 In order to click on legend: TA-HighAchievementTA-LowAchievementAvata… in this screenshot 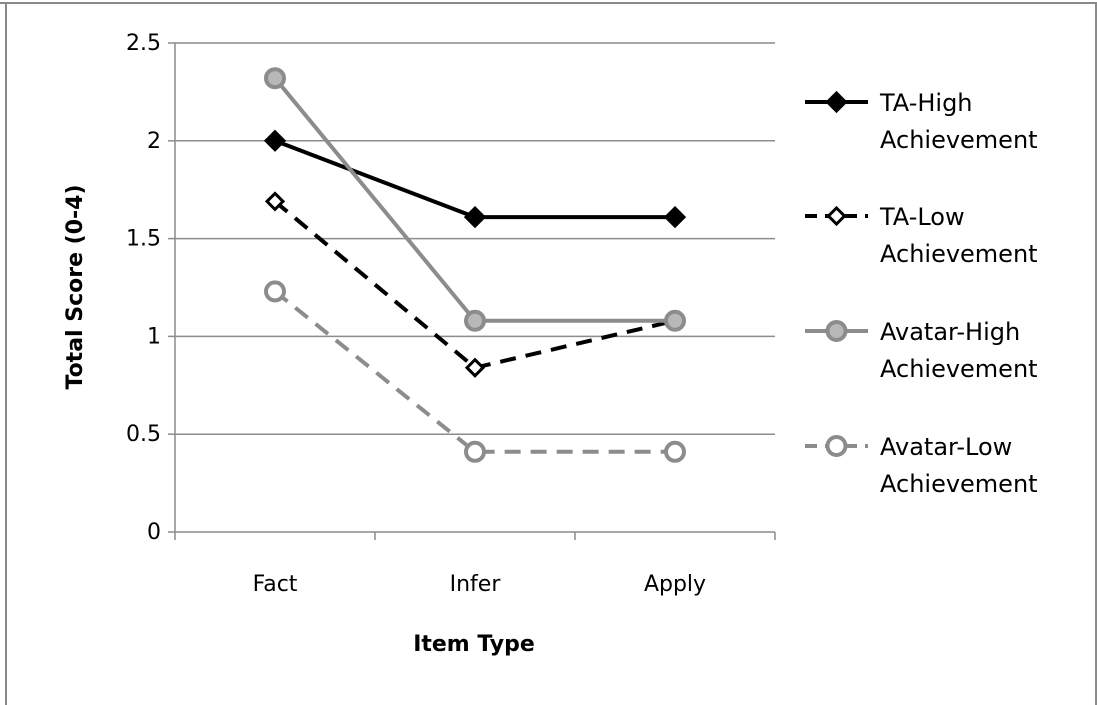, I will do `click(921, 293)`.